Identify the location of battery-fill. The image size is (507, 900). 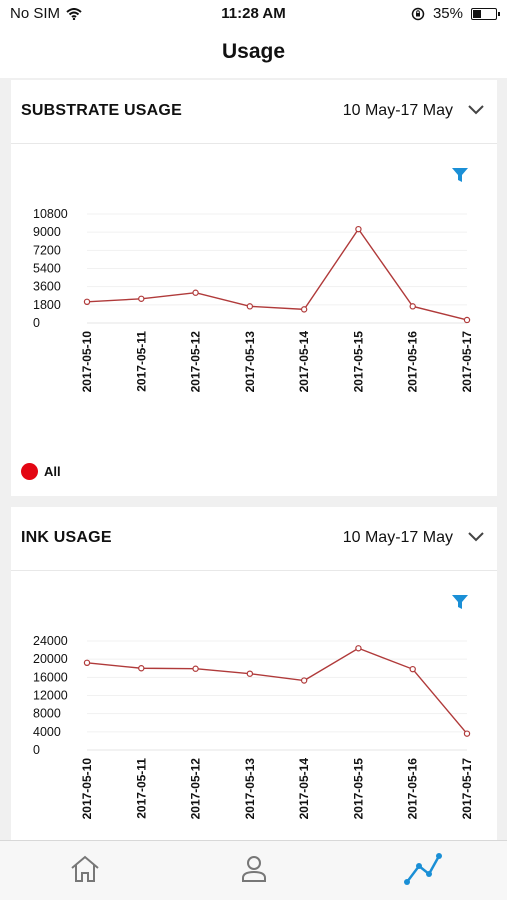
(477, 13).